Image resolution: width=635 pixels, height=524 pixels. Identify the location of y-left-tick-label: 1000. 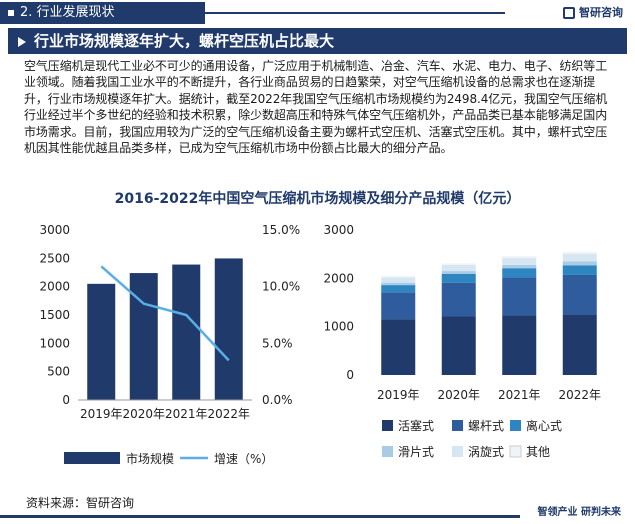
(54, 343).